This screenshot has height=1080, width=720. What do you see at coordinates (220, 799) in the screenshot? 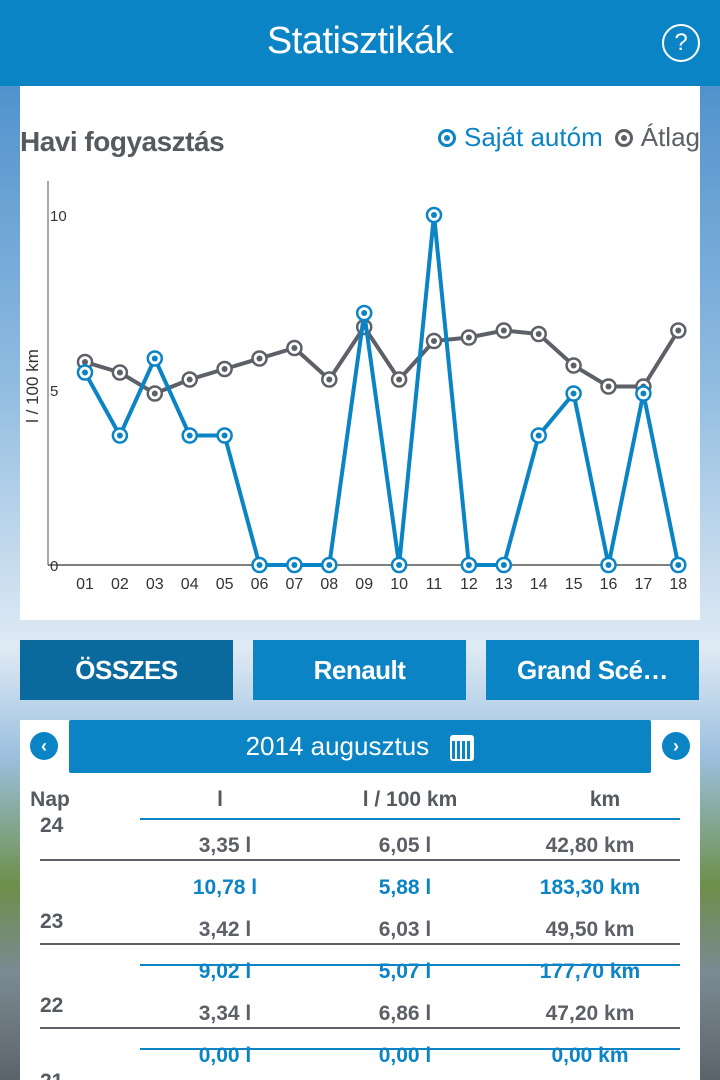
I see `col-header-liters: l` at bounding box center [220, 799].